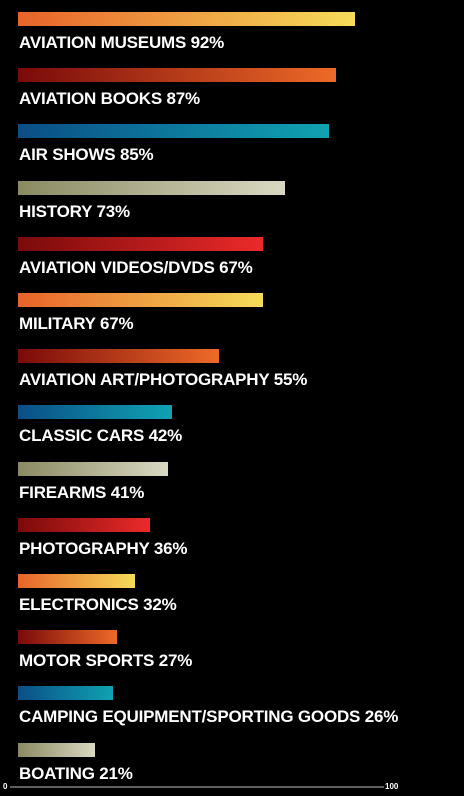  What do you see at coordinates (186, 19) in the screenshot?
I see `bar-aviation-museums` at bounding box center [186, 19].